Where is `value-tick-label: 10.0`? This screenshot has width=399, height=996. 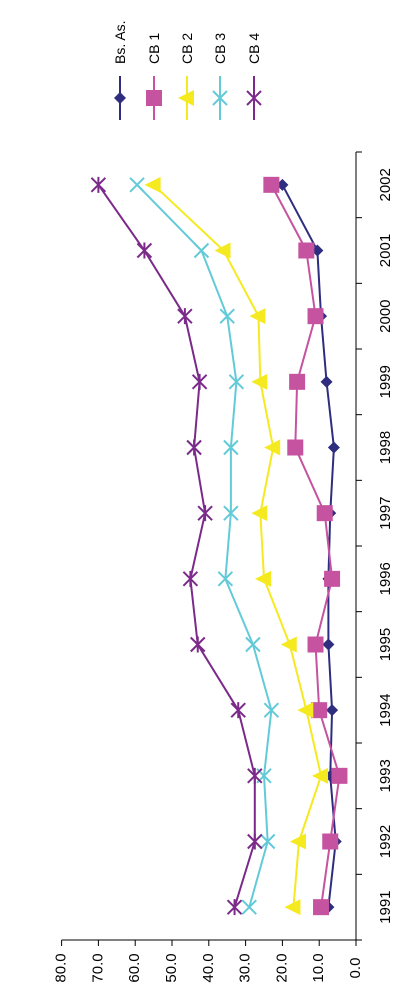
value-tick-label: 10.0 is located at coordinates (318, 967).